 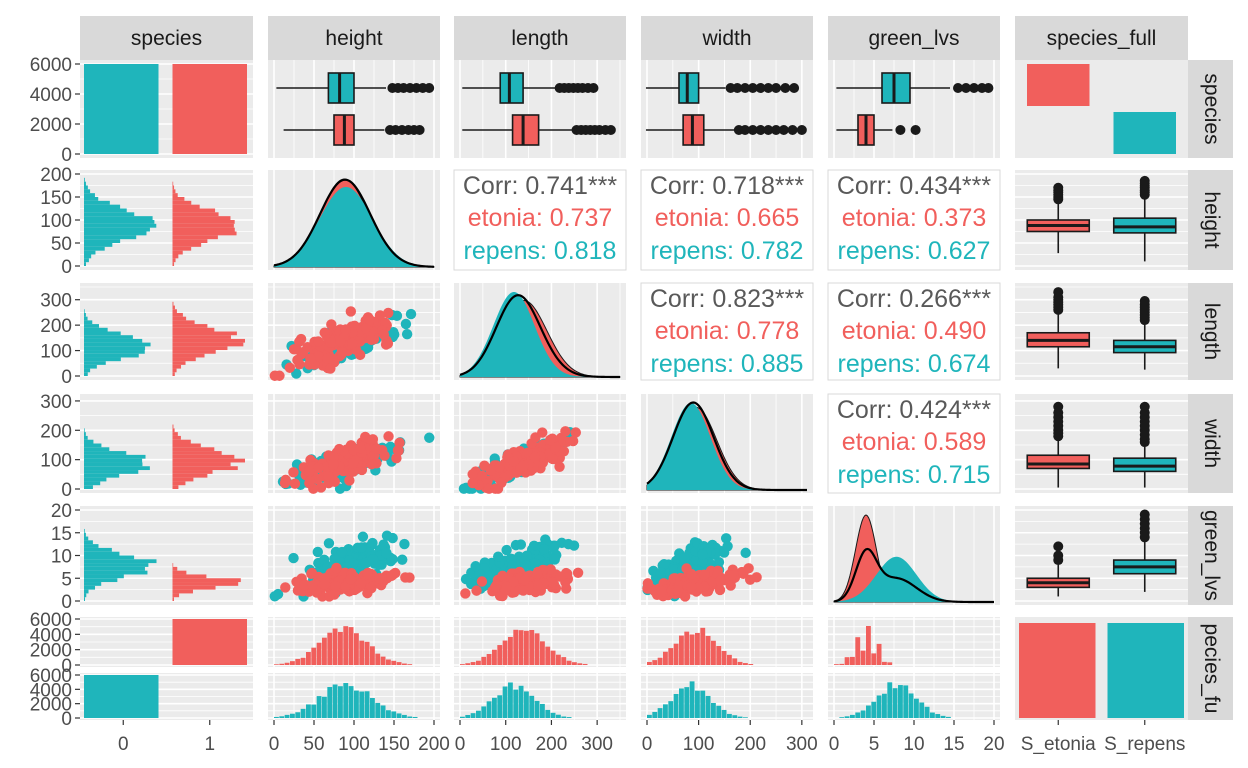 I want to click on y-tick-label: 100, so click(x=56, y=352).